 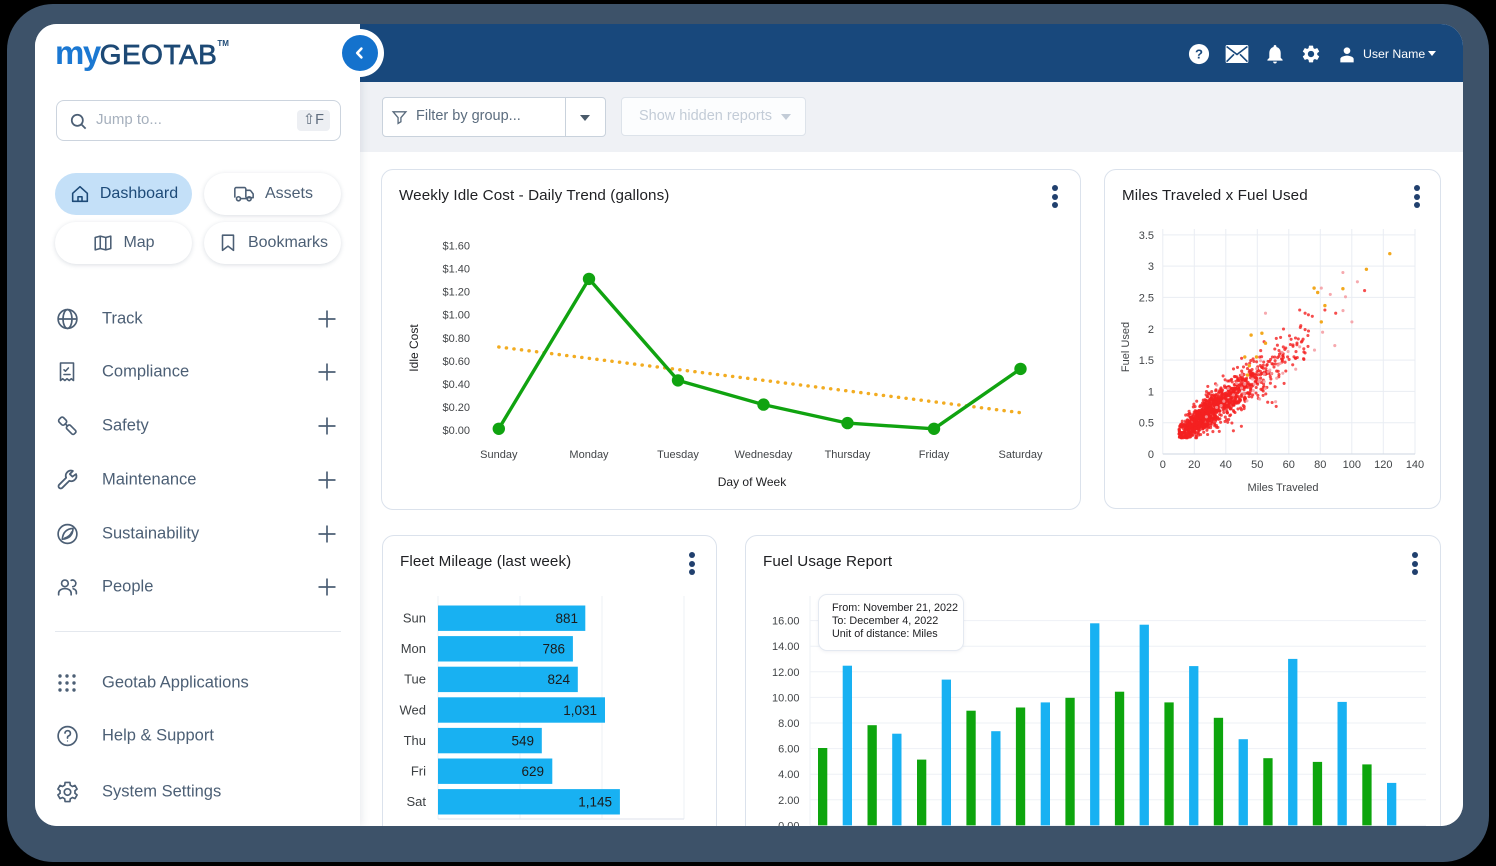 I want to click on svg-text: 1, so click(x=1151, y=392).